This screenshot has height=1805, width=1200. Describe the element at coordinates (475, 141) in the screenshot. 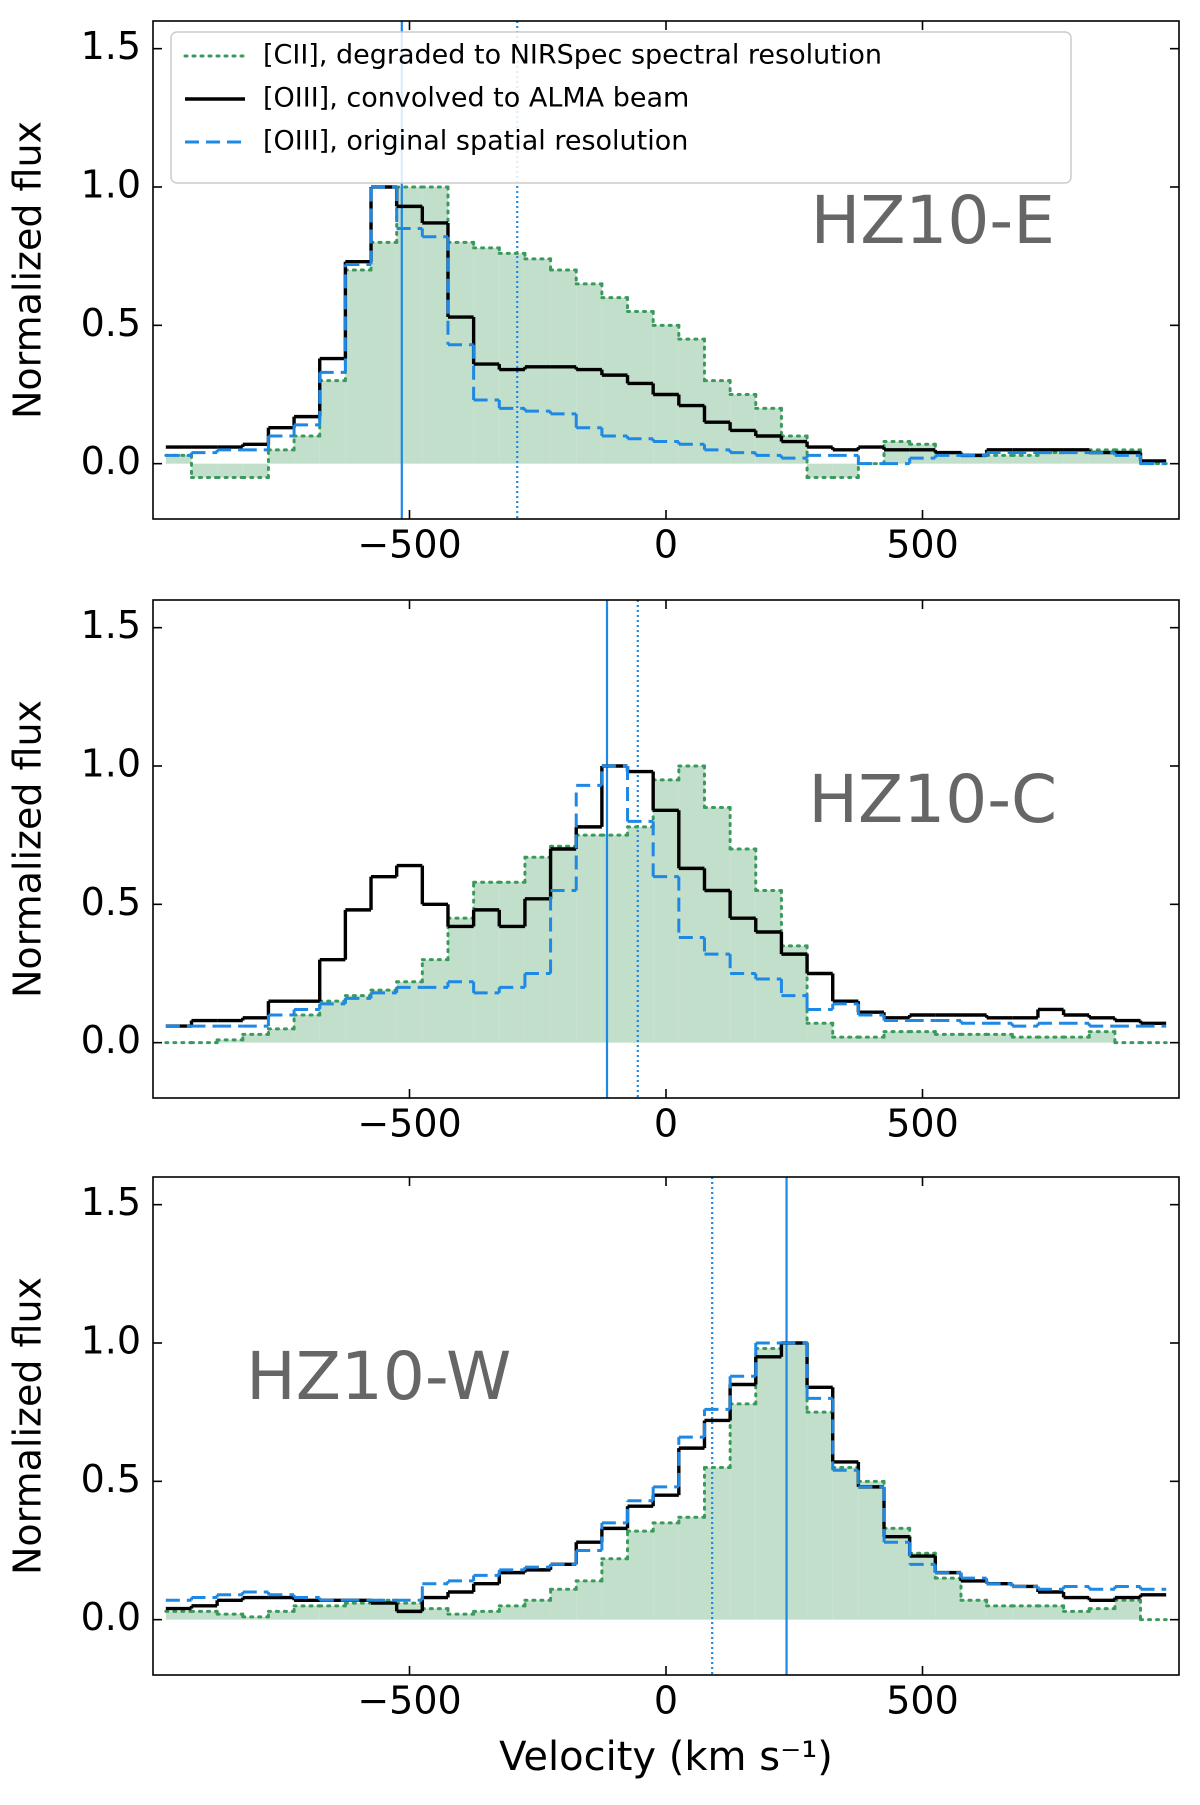

I see `legend-label: [OIII], original spatial resolution` at that location.